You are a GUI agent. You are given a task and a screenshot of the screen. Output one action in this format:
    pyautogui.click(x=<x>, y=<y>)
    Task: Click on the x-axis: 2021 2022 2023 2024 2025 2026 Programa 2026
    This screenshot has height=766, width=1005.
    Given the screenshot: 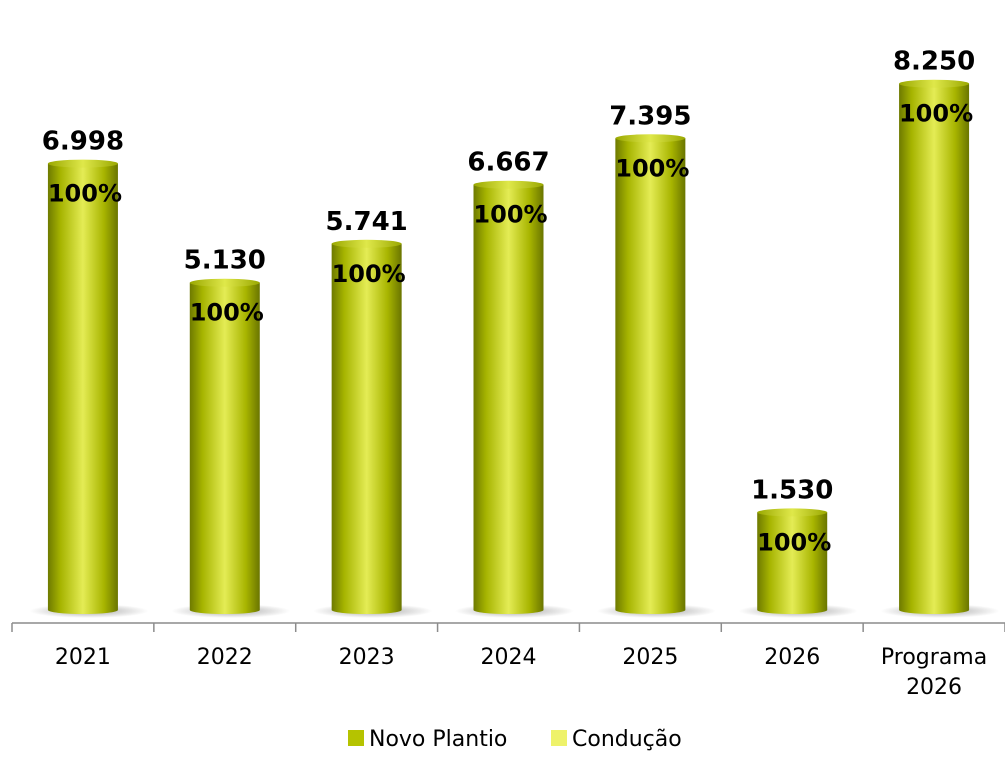 What is the action you would take?
    pyautogui.click(x=508, y=661)
    